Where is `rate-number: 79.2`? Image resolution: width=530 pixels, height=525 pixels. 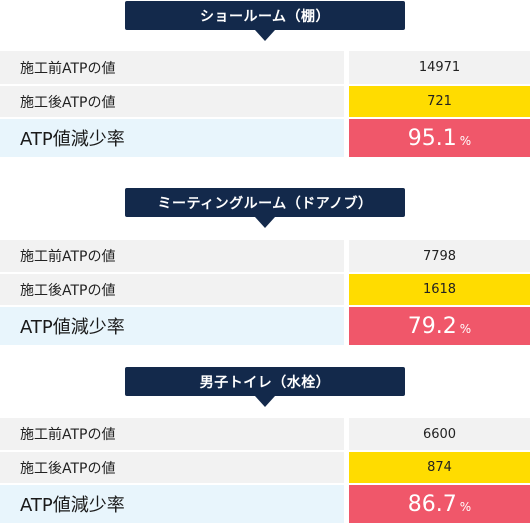
rate-number: 79.2 is located at coordinates (432, 326).